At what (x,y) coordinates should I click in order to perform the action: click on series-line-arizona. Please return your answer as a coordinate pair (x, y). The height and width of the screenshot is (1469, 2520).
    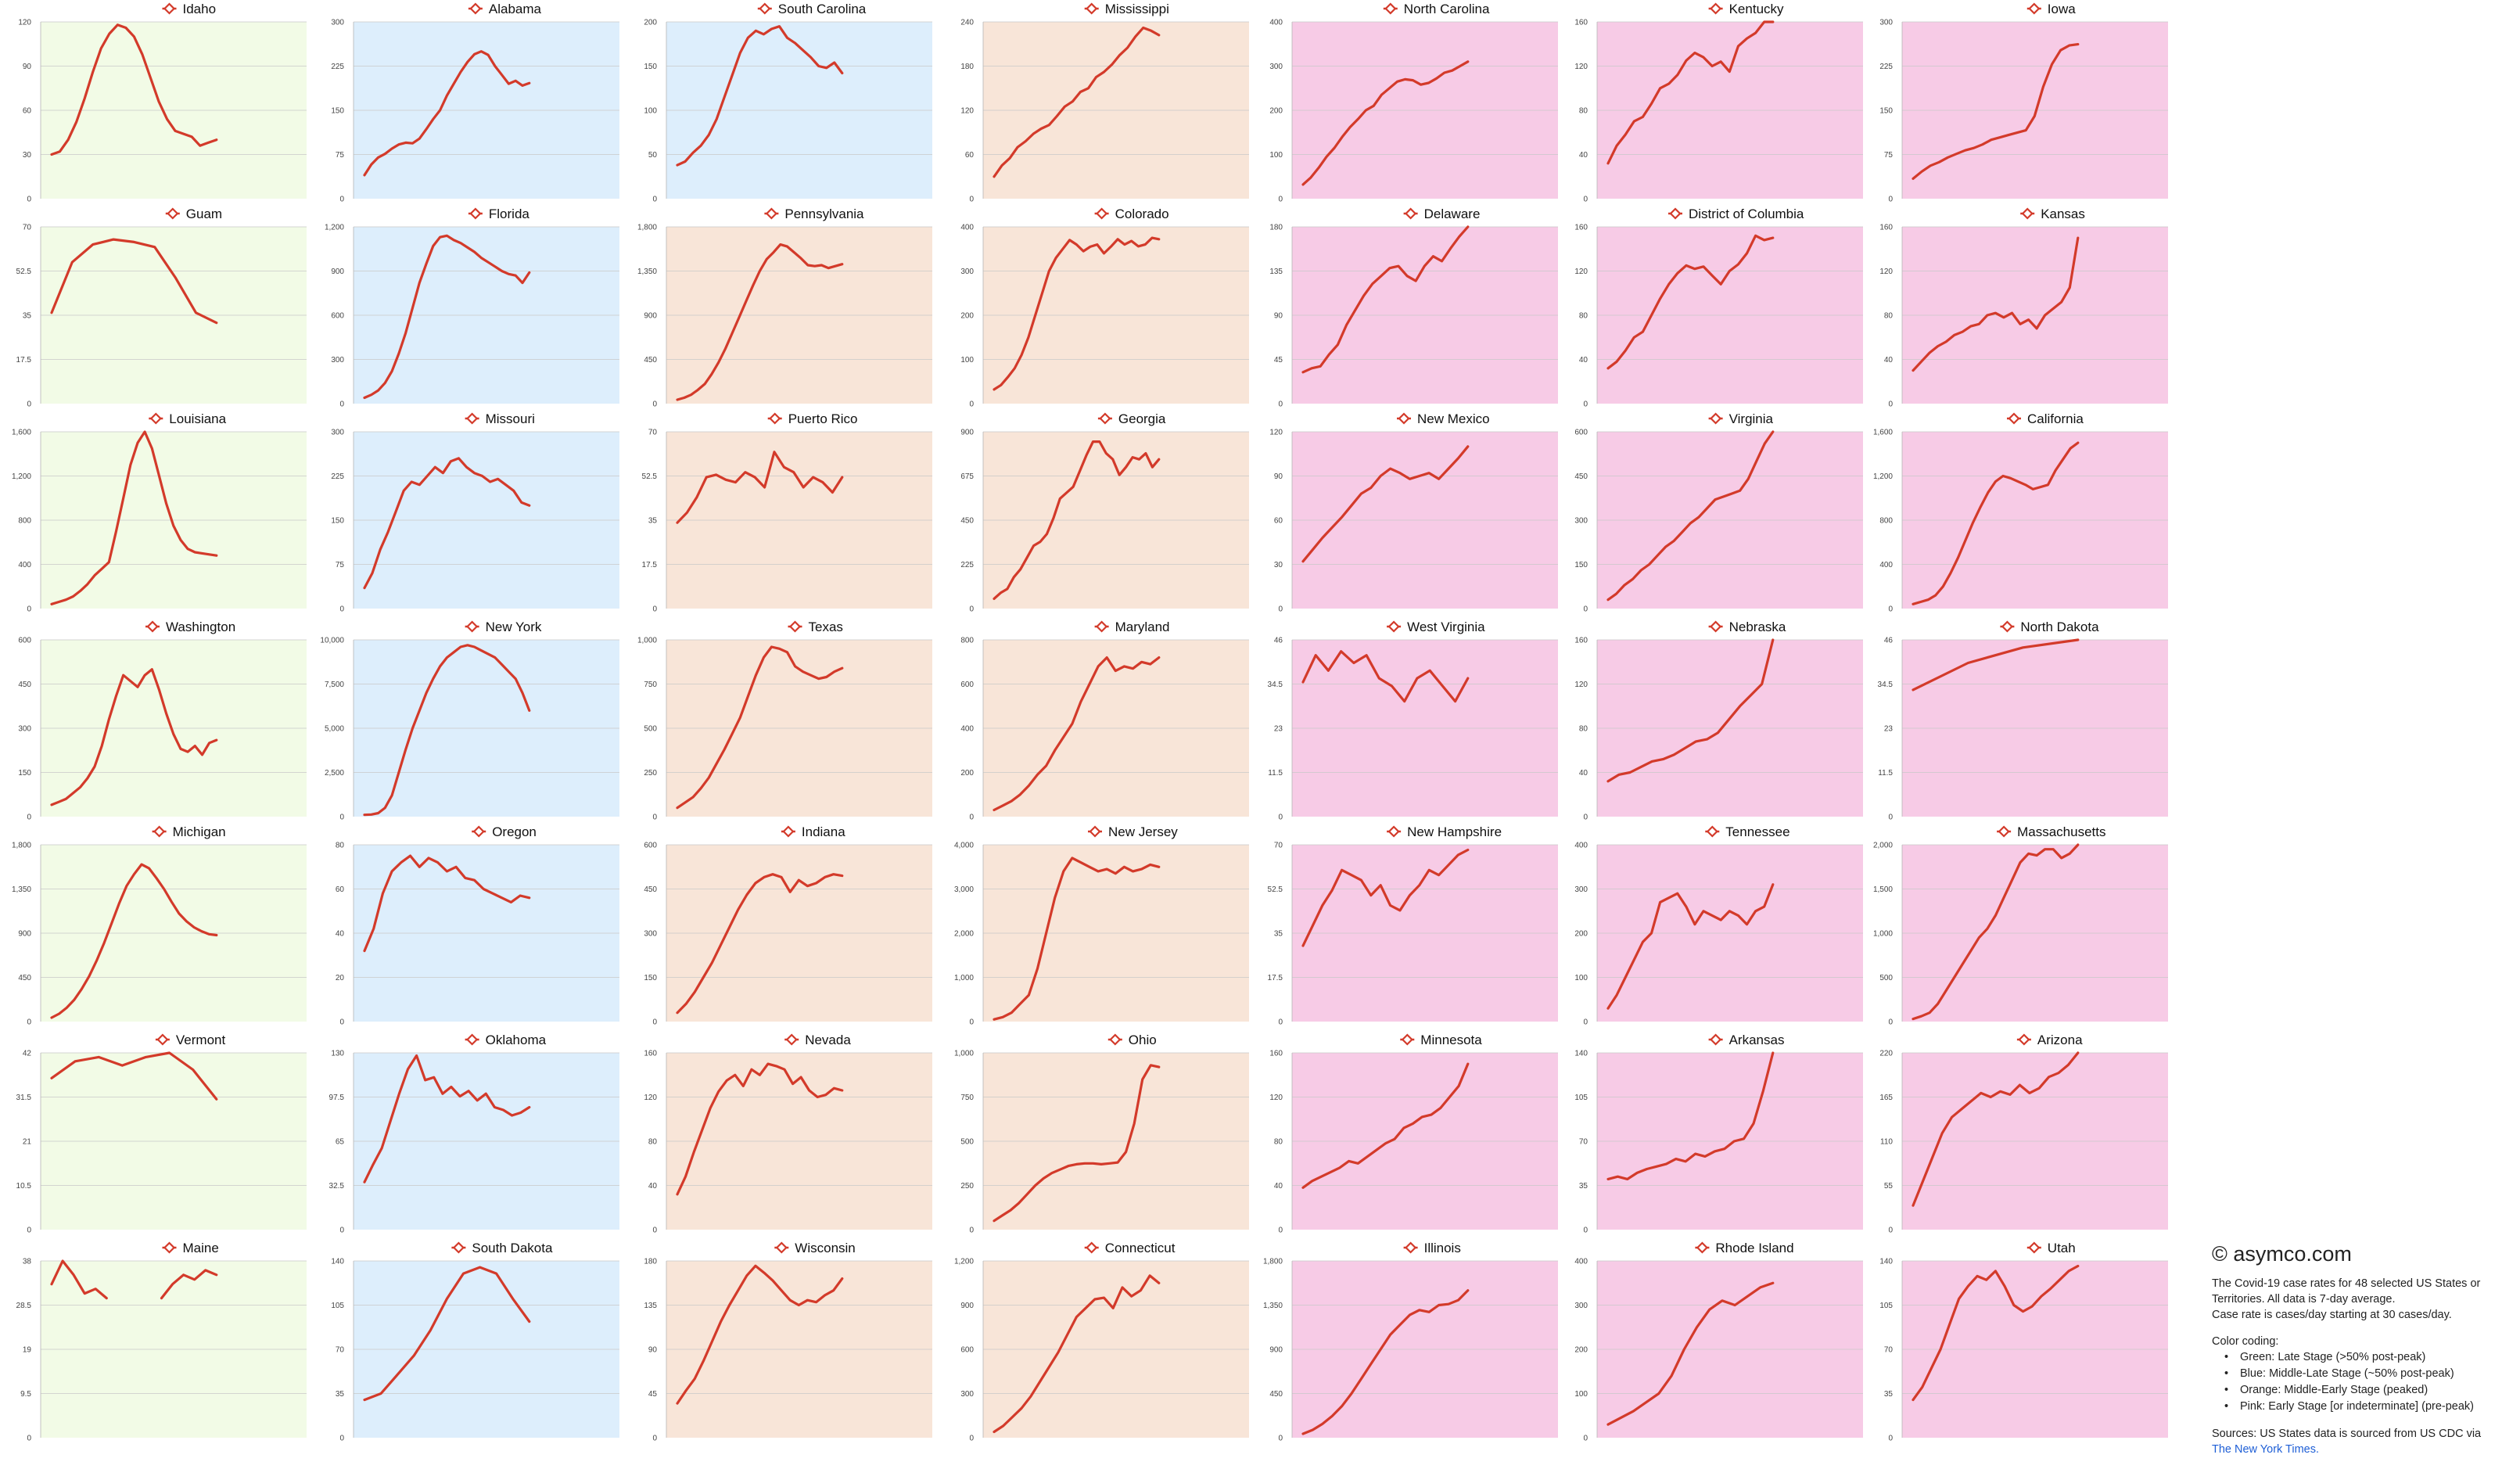
    Looking at the image, I should click on (1996, 1129).